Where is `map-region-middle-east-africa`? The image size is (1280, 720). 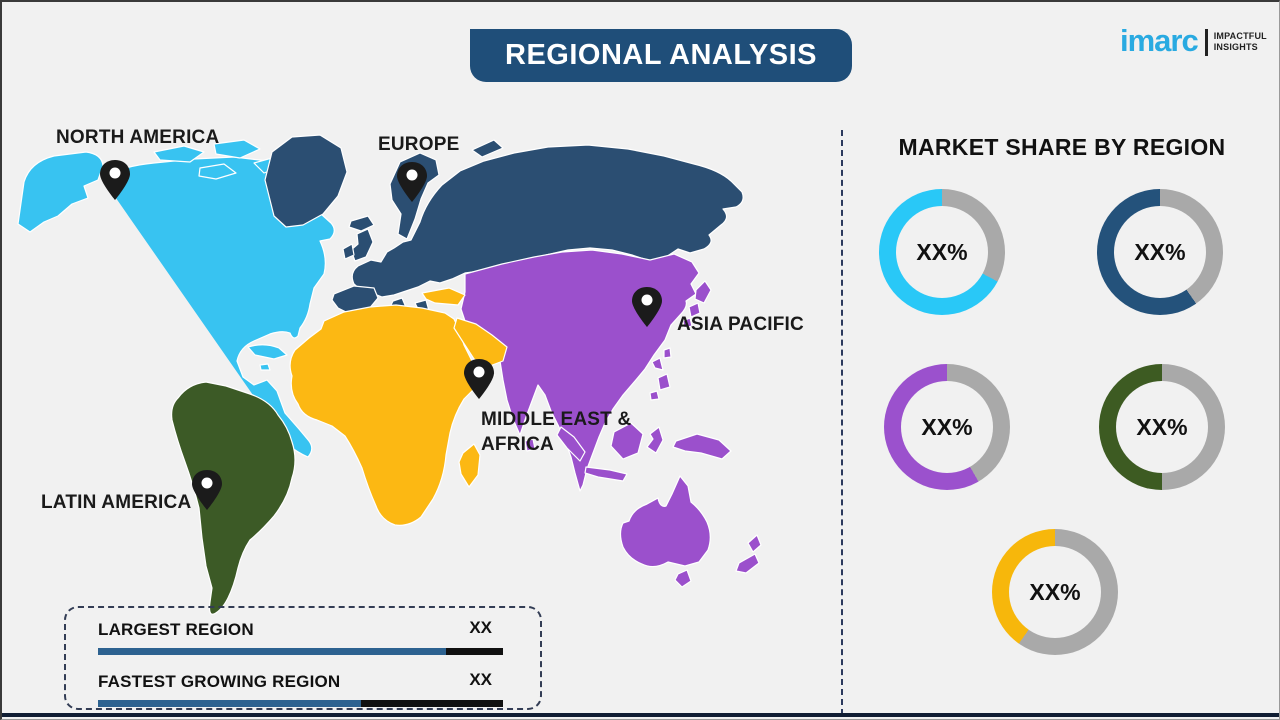 map-region-middle-east-africa is located at coordinates (398, 406).